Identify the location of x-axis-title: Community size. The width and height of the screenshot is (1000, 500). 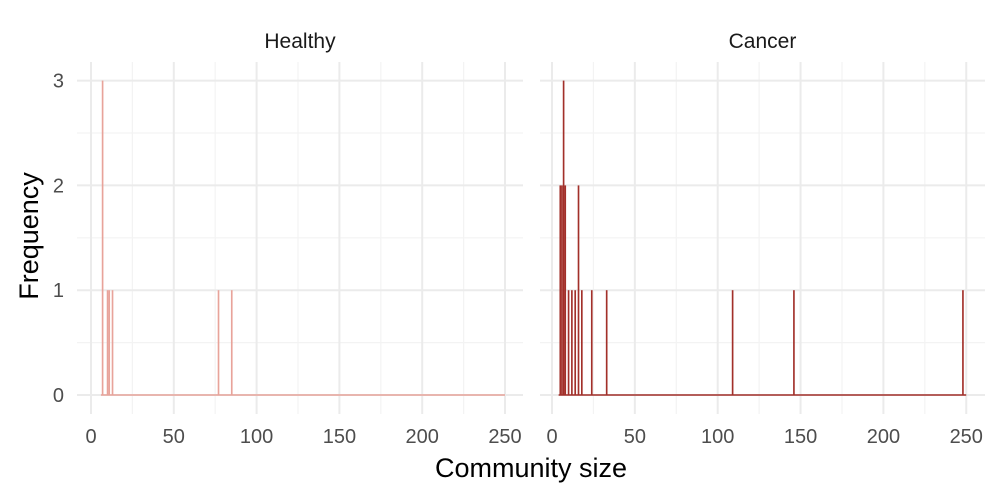
(531, 468).